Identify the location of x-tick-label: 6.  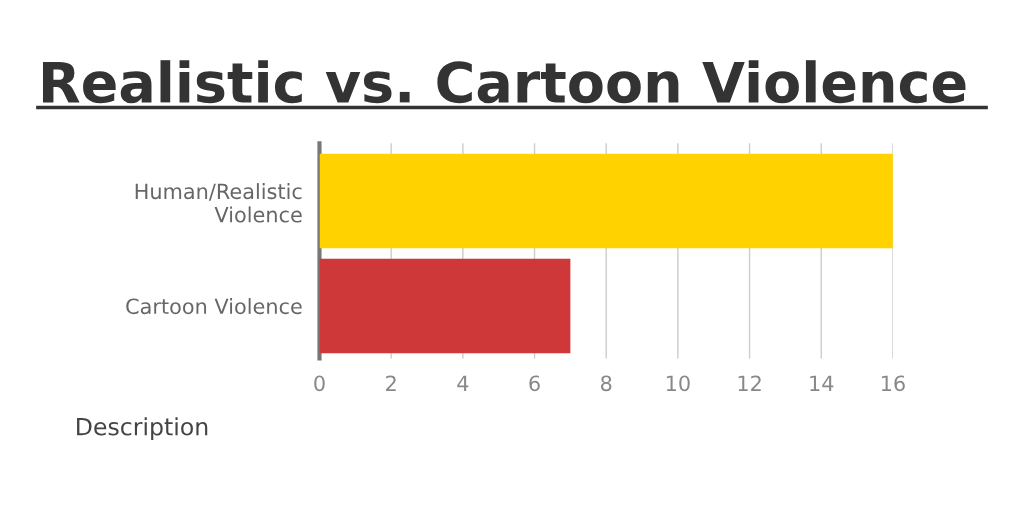
(534, 383).